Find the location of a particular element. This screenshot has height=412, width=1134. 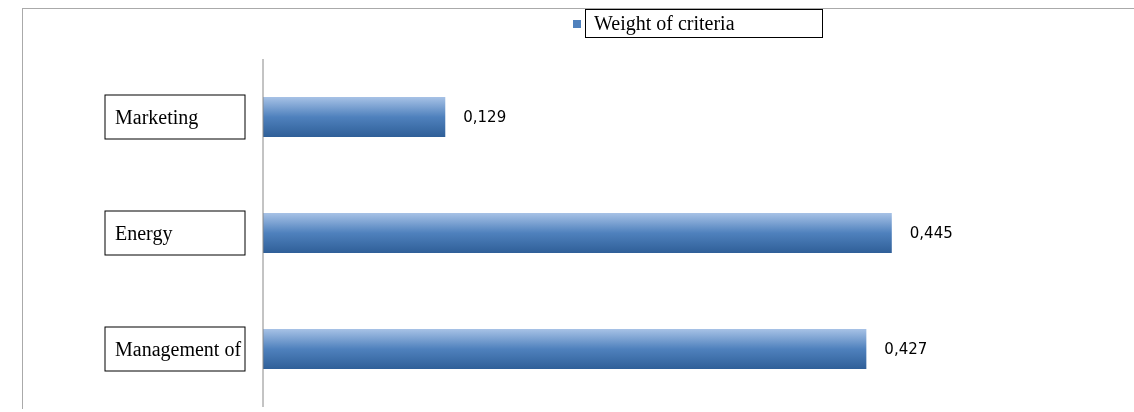

y-tick-label: Marketing is located at coordinates (157, 117).